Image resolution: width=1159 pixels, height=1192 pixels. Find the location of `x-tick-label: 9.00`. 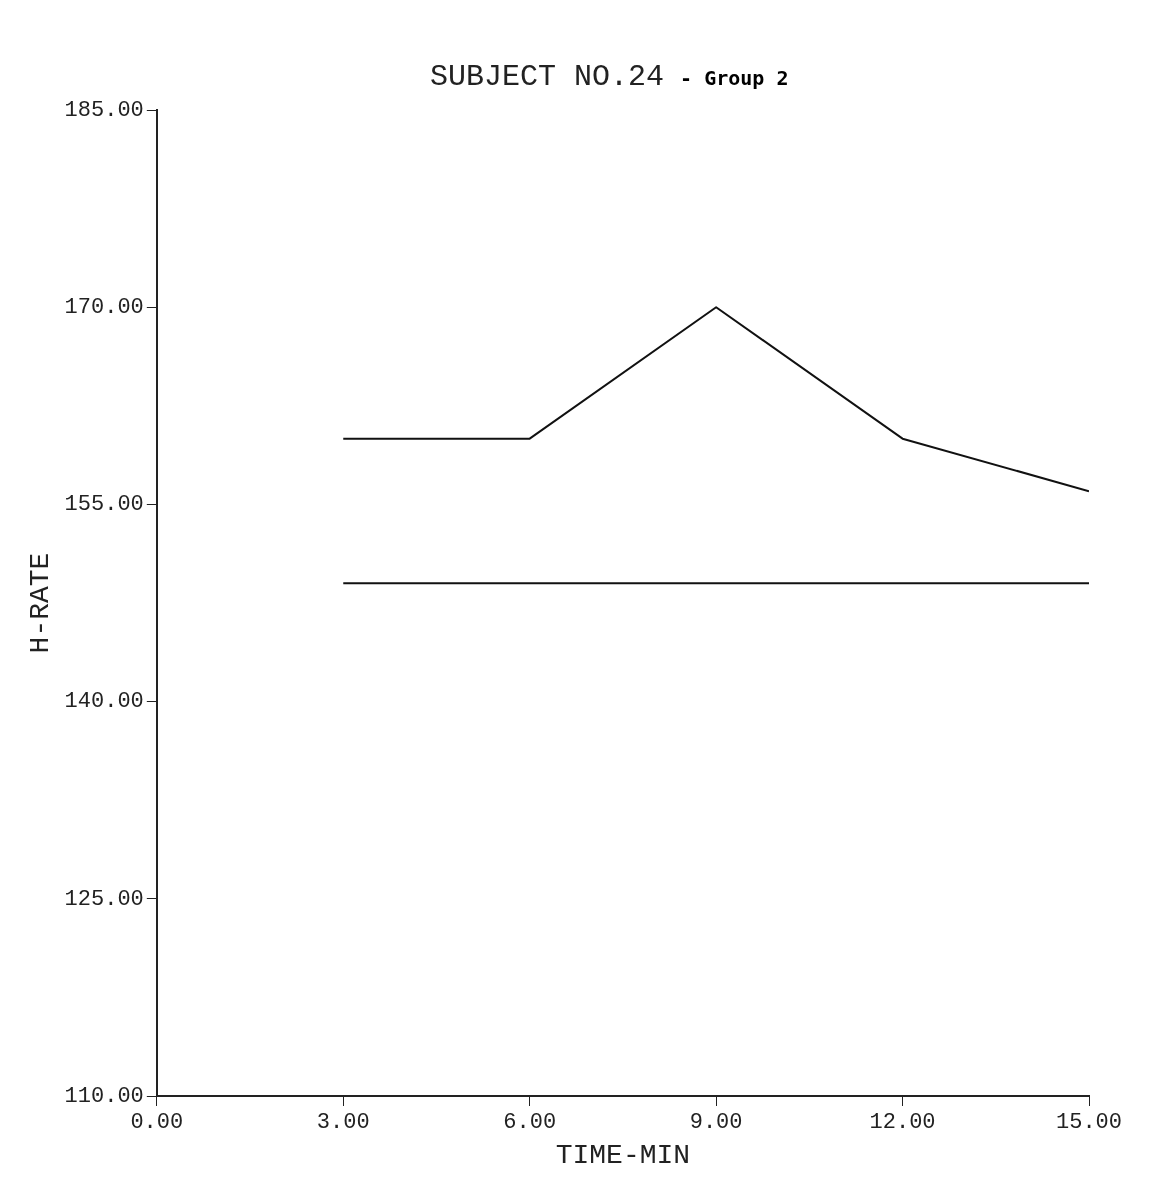

x-tick-label: 9.00 is located at coordinates (716, 1123).